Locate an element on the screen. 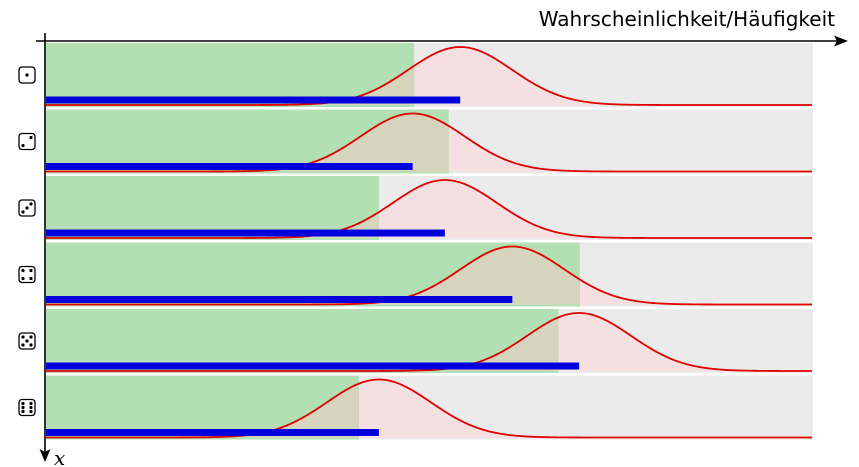 This screenshot has height=467, width=859. vertical-axis-label: x is located at coordinates (59, 456).